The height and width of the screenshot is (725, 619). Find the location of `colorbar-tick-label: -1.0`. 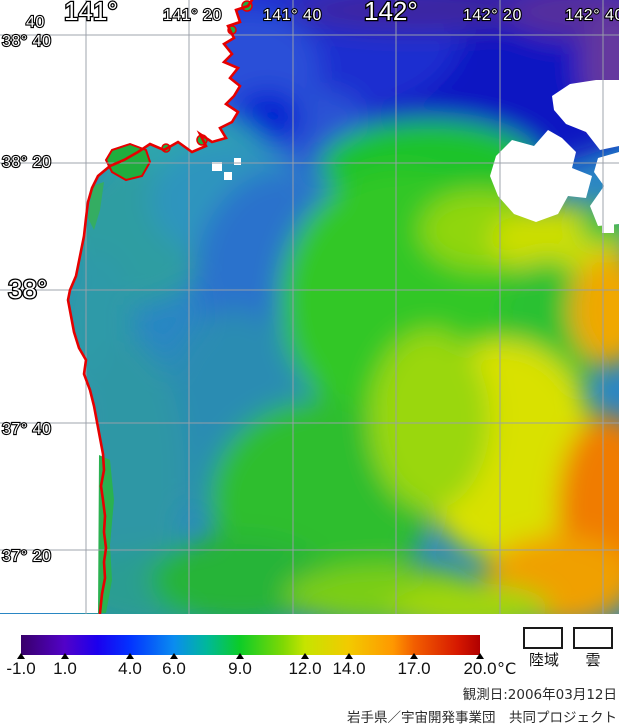

colorbar-tick-label: -1.0 is located at coordinates (21, 668).